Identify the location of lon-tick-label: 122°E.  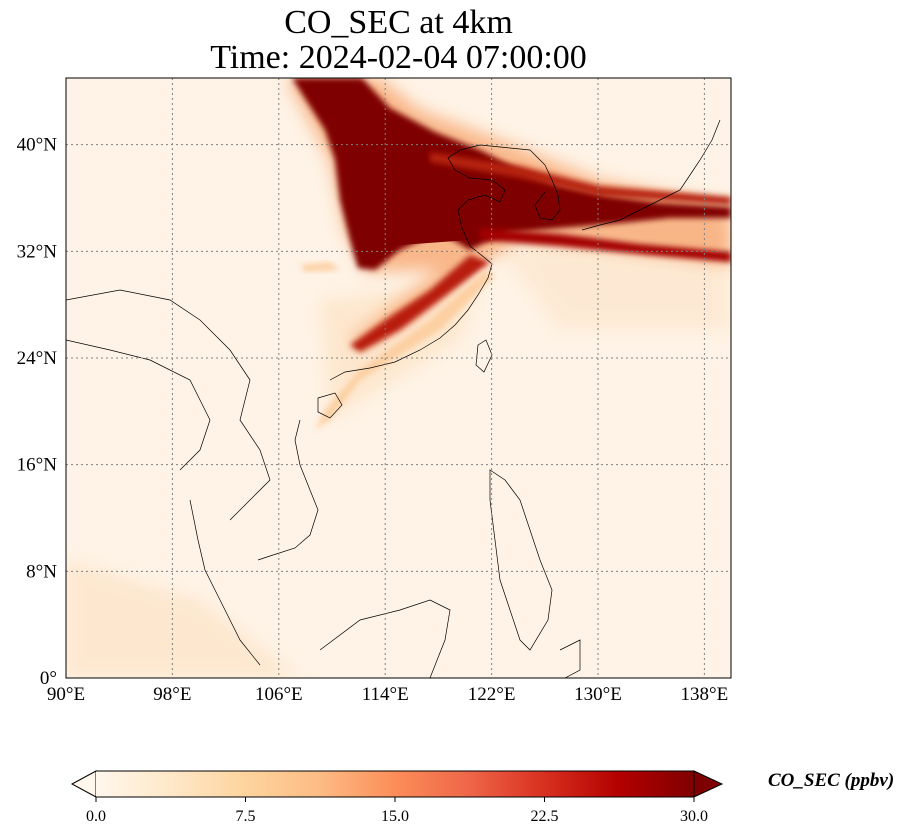
(492, 694).